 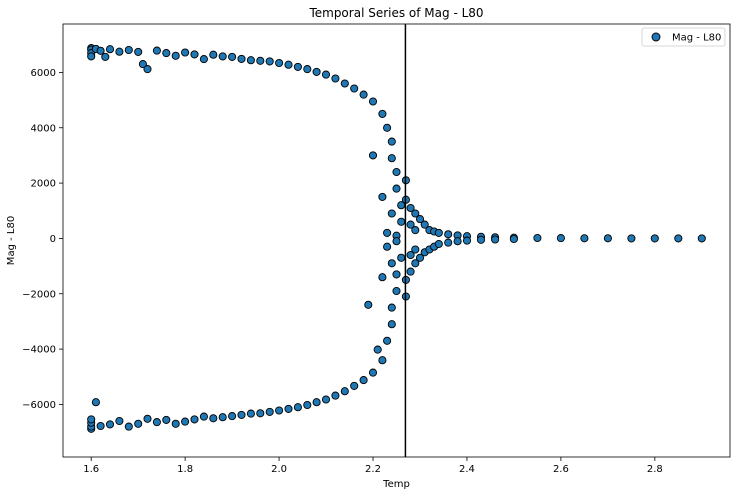 What do you see at coordinates (43, 73) in the screenshot?
I see `y-tick-label: 6000` at bounding box center [43, 73].